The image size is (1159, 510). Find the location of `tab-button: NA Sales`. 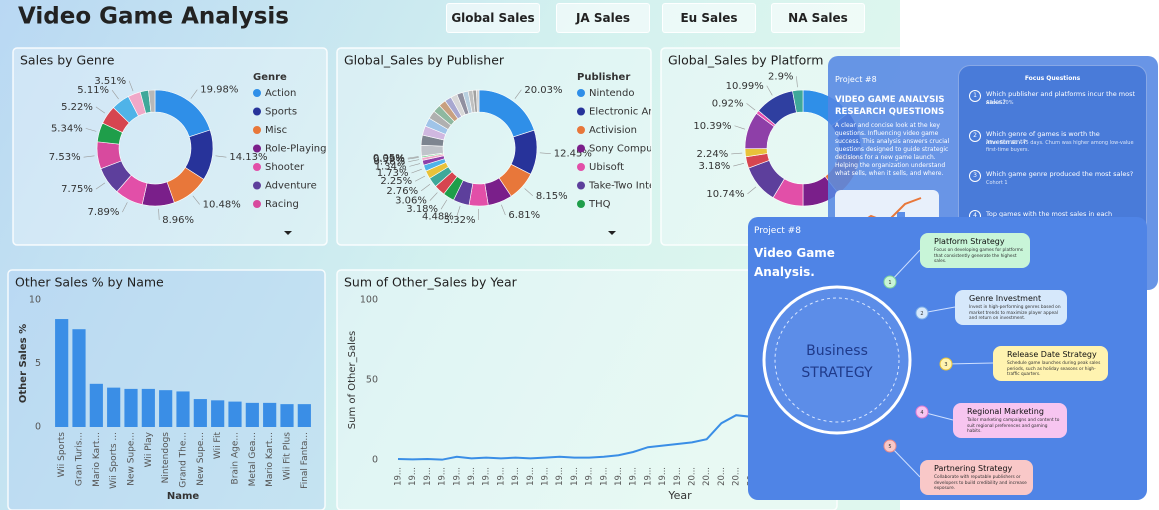

tab-button: NA Sales is located at coordinates (818, 18).